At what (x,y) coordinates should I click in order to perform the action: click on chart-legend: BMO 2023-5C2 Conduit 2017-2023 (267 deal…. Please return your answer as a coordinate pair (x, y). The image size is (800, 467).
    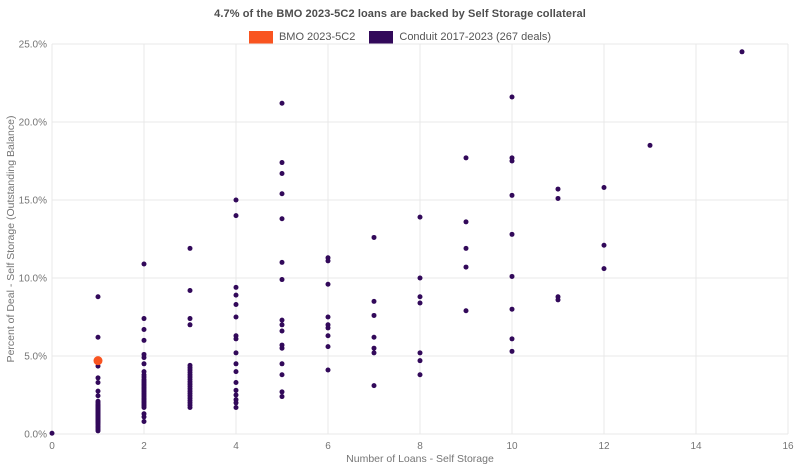
    Looking at the image, I should click on (400, 37).